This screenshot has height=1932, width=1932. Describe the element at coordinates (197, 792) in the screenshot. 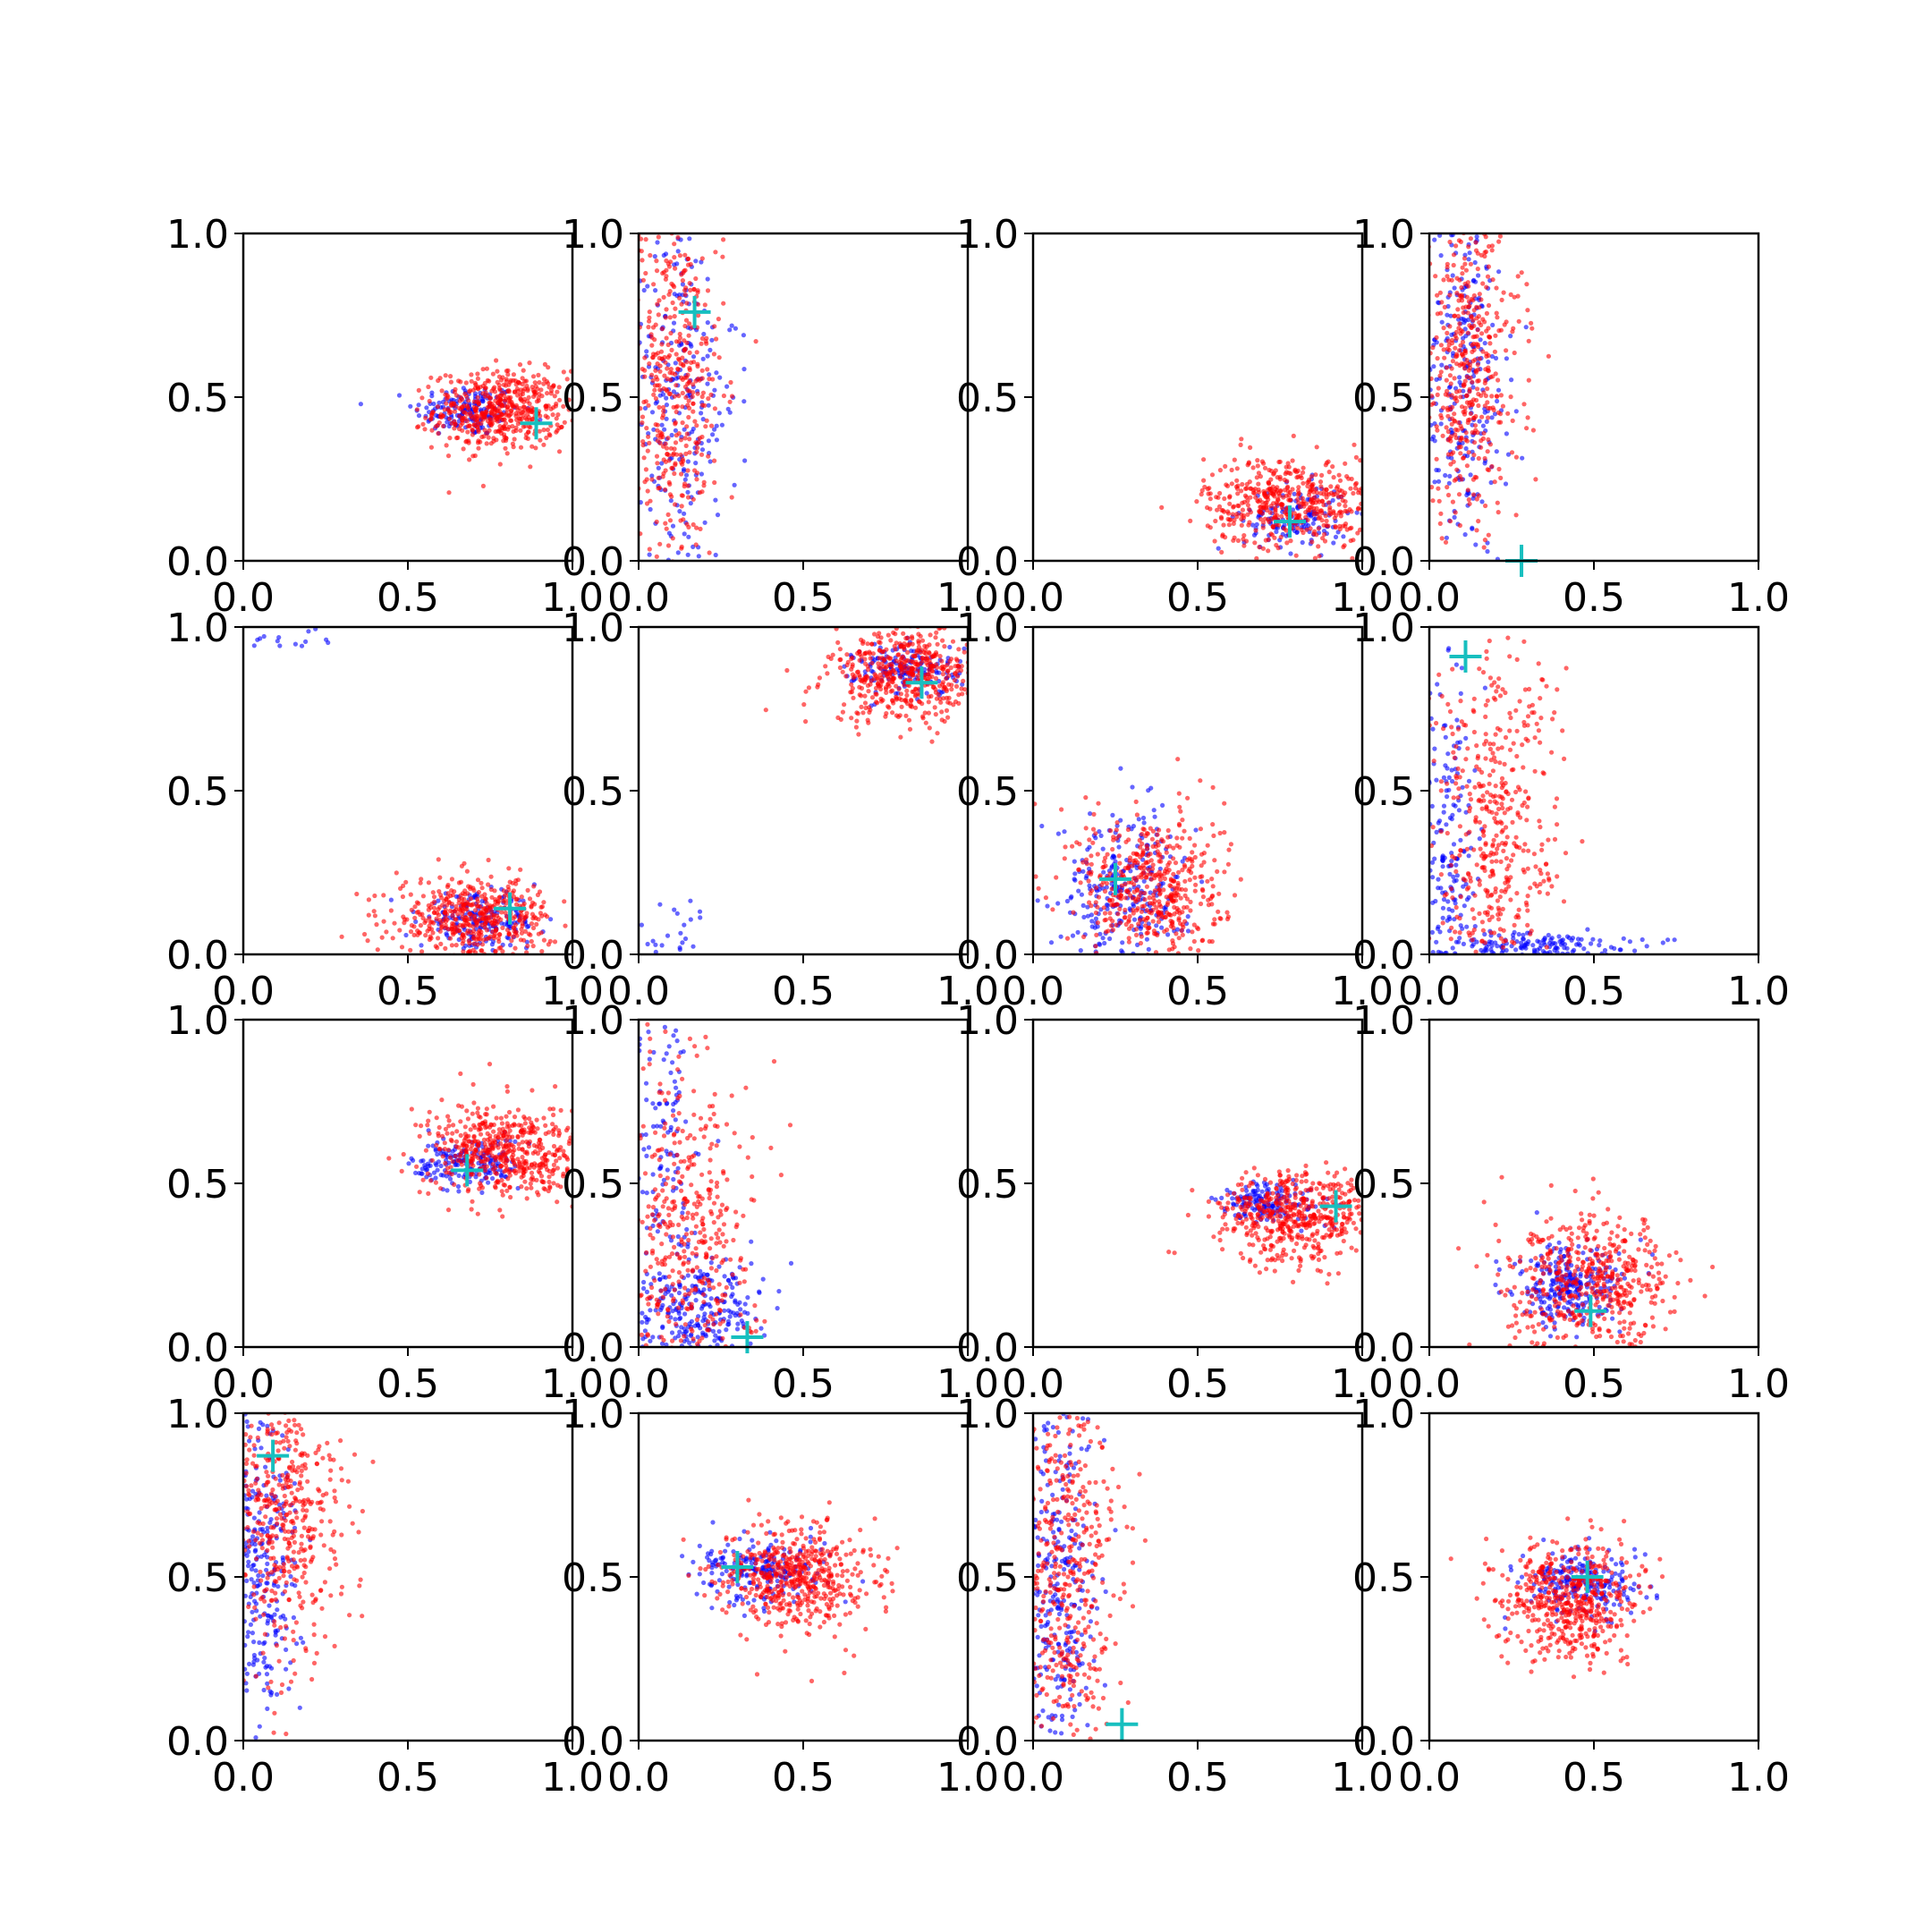

I see `y-tick-label: 0.5` at that location.